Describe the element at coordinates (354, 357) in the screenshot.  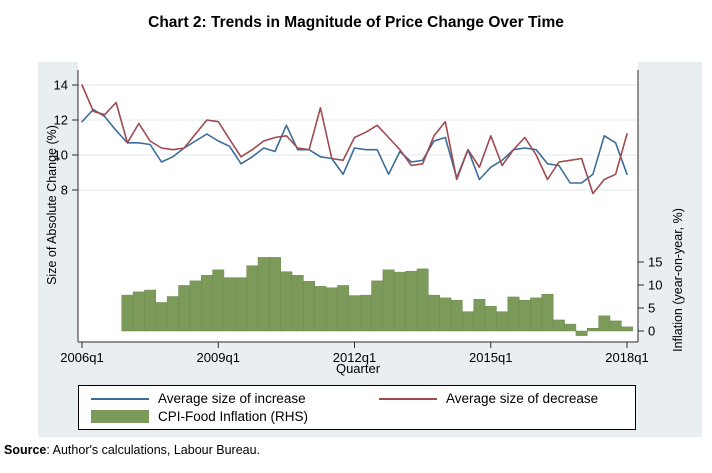
I see `x-tick-label: 2012q1` at that location.